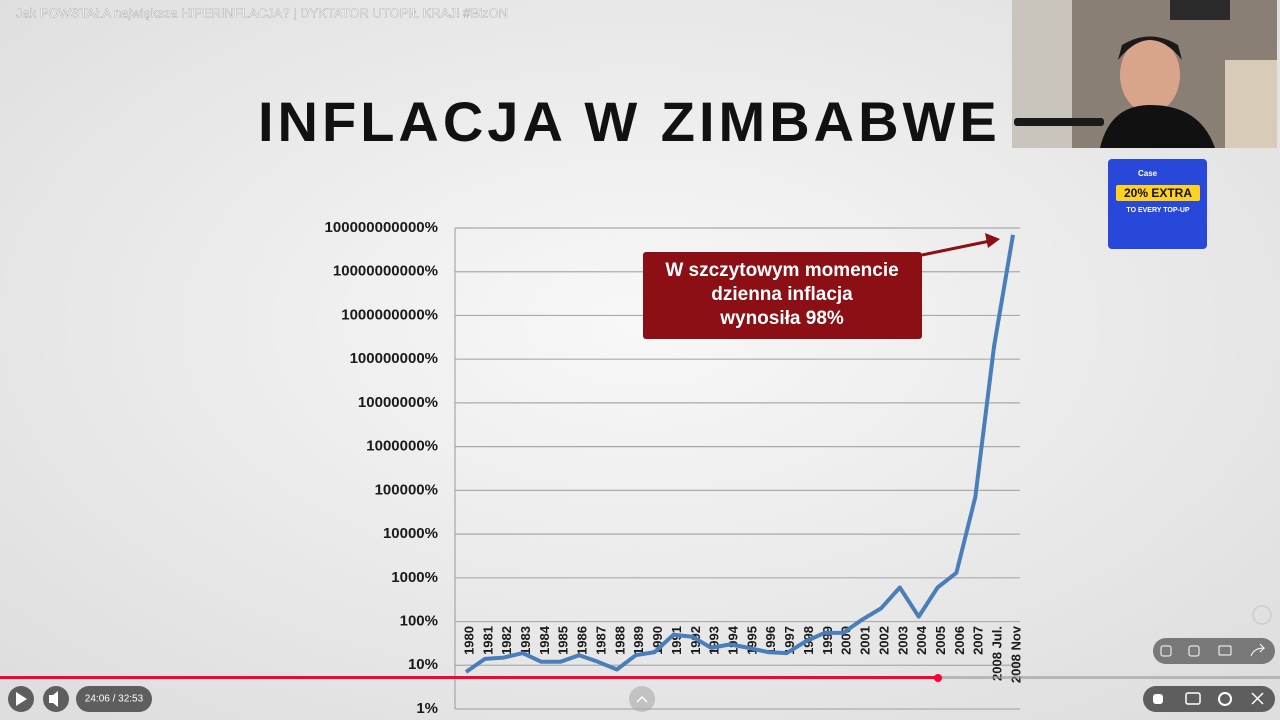  What do you see at coordinates (406, 489) in the screenshot?
I see `y-tick-label: 100000%` at bounding box center [406, 489].